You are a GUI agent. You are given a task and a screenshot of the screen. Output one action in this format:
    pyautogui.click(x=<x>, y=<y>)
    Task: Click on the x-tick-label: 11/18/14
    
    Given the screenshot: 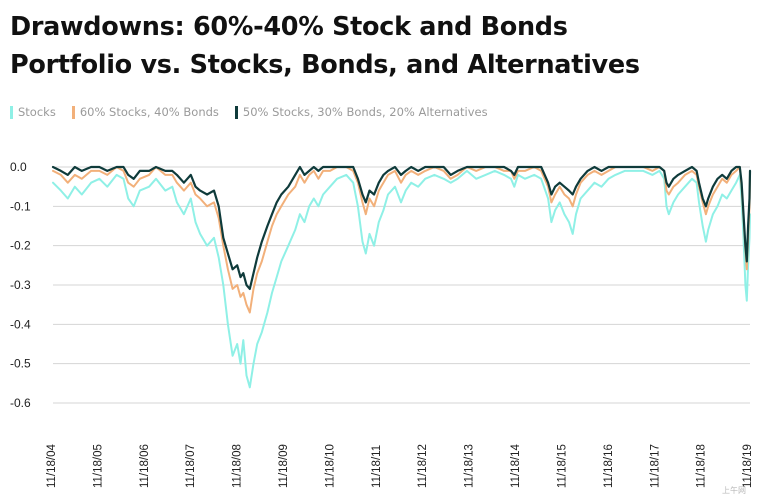 What is the action you would take?
    pyautogui.click(x=516, y=465)
    